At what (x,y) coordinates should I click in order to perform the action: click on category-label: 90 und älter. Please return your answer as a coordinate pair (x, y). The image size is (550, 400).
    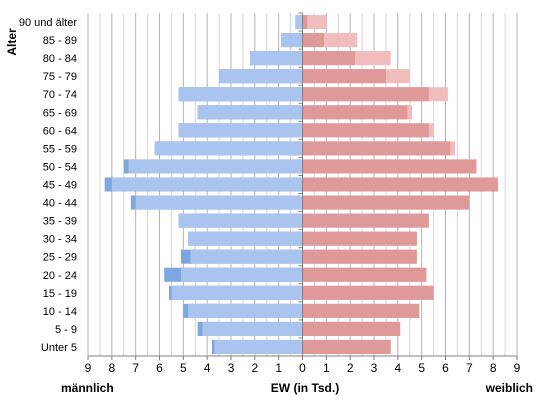
    Looking at the image, I should click on (48, 23).